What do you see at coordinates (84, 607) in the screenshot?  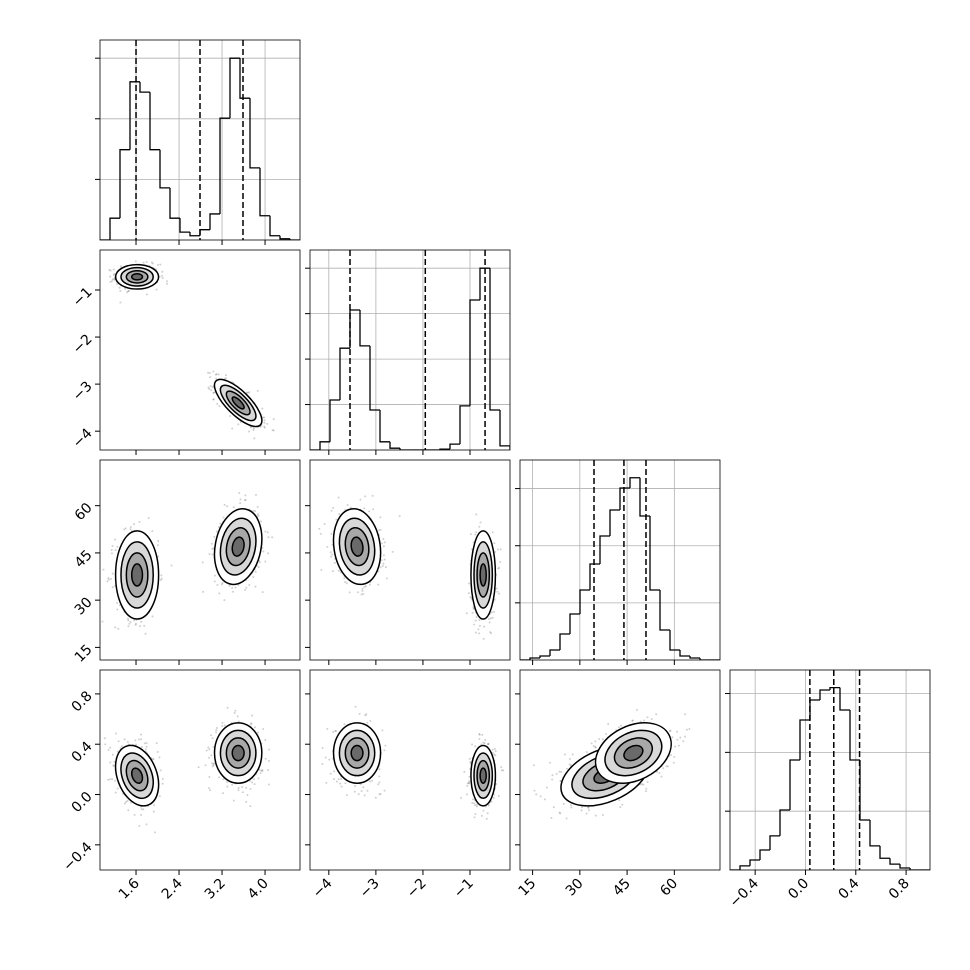 I see `y-tick-label: 30` at bounding box center [84, 607].